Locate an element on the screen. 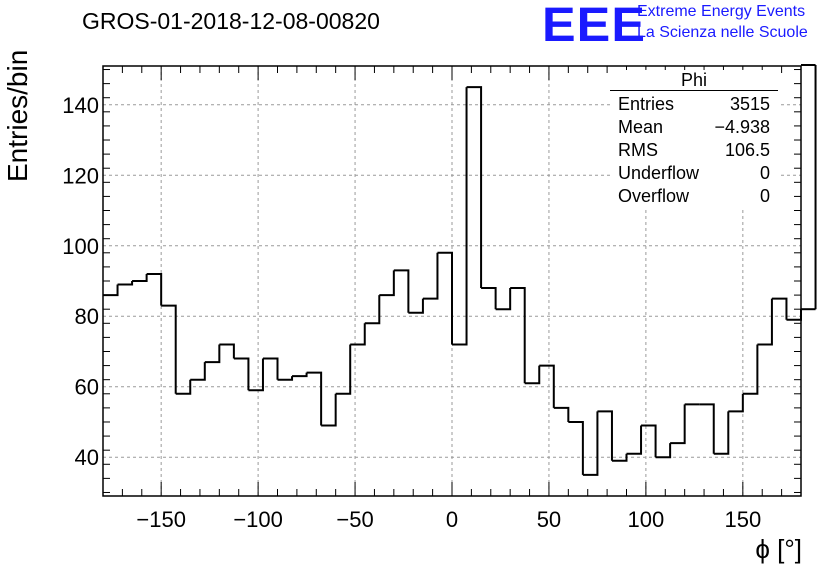 The height and width of the screenshot is (572, 836). y-tick-label: 140 is located at coordinates (80, 105).